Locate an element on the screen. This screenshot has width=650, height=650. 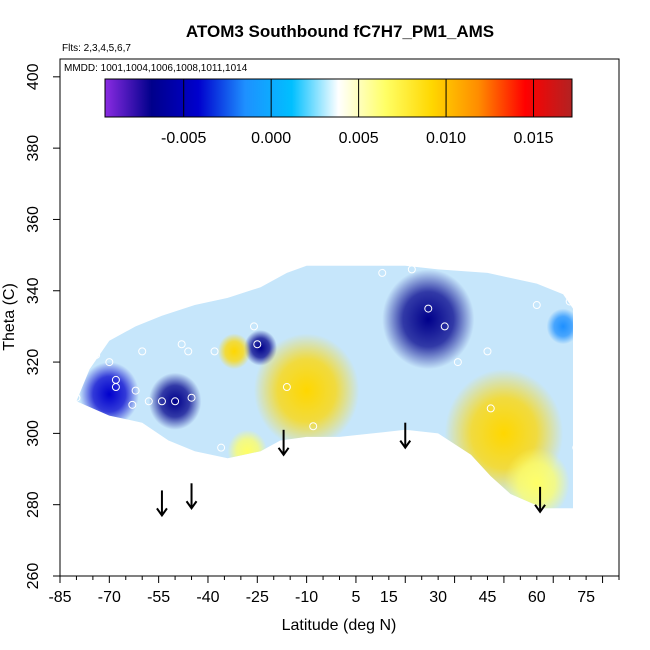
colorbar-label-3: 0.010 is located at coordinates (446, 138).